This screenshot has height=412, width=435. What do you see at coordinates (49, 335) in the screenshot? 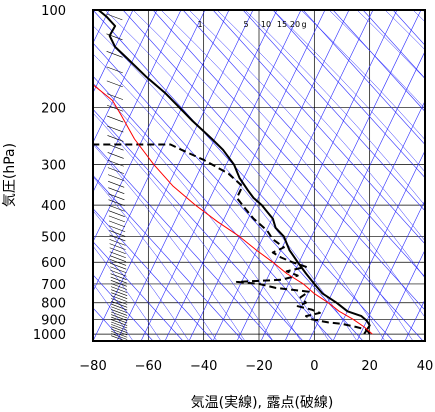
I see `y-tick-label: 1000` at bounding box center [49, 335].